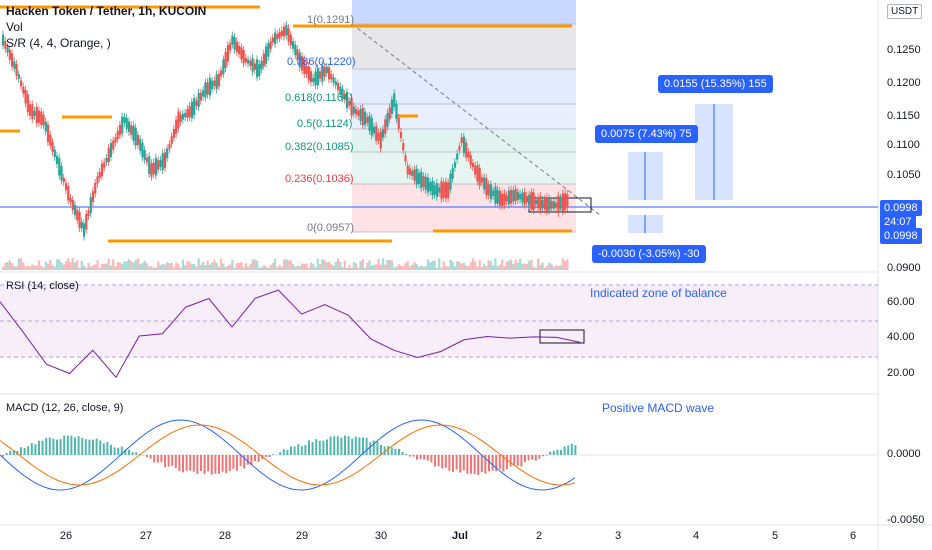  Describe the element at coordinates (464, 208) in the screenshot. I see `fib-zone` at that location.